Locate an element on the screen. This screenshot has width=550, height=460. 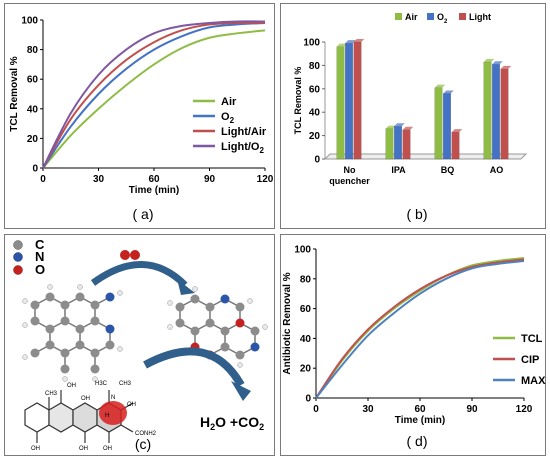
legend-label: TCL is located at coordinates (532, 339).